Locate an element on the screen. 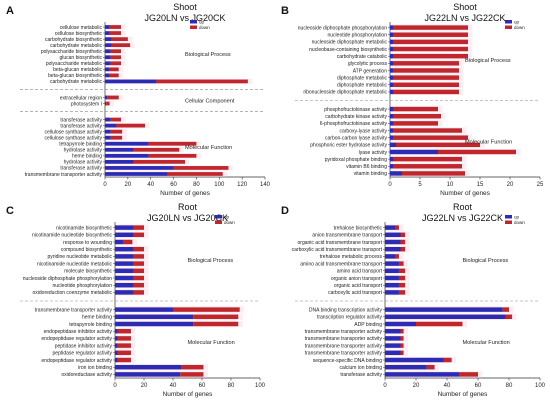 This screenshot has height=401, width=550. category-label: tetrapyrrole binding is located at coordinates (90, 325).